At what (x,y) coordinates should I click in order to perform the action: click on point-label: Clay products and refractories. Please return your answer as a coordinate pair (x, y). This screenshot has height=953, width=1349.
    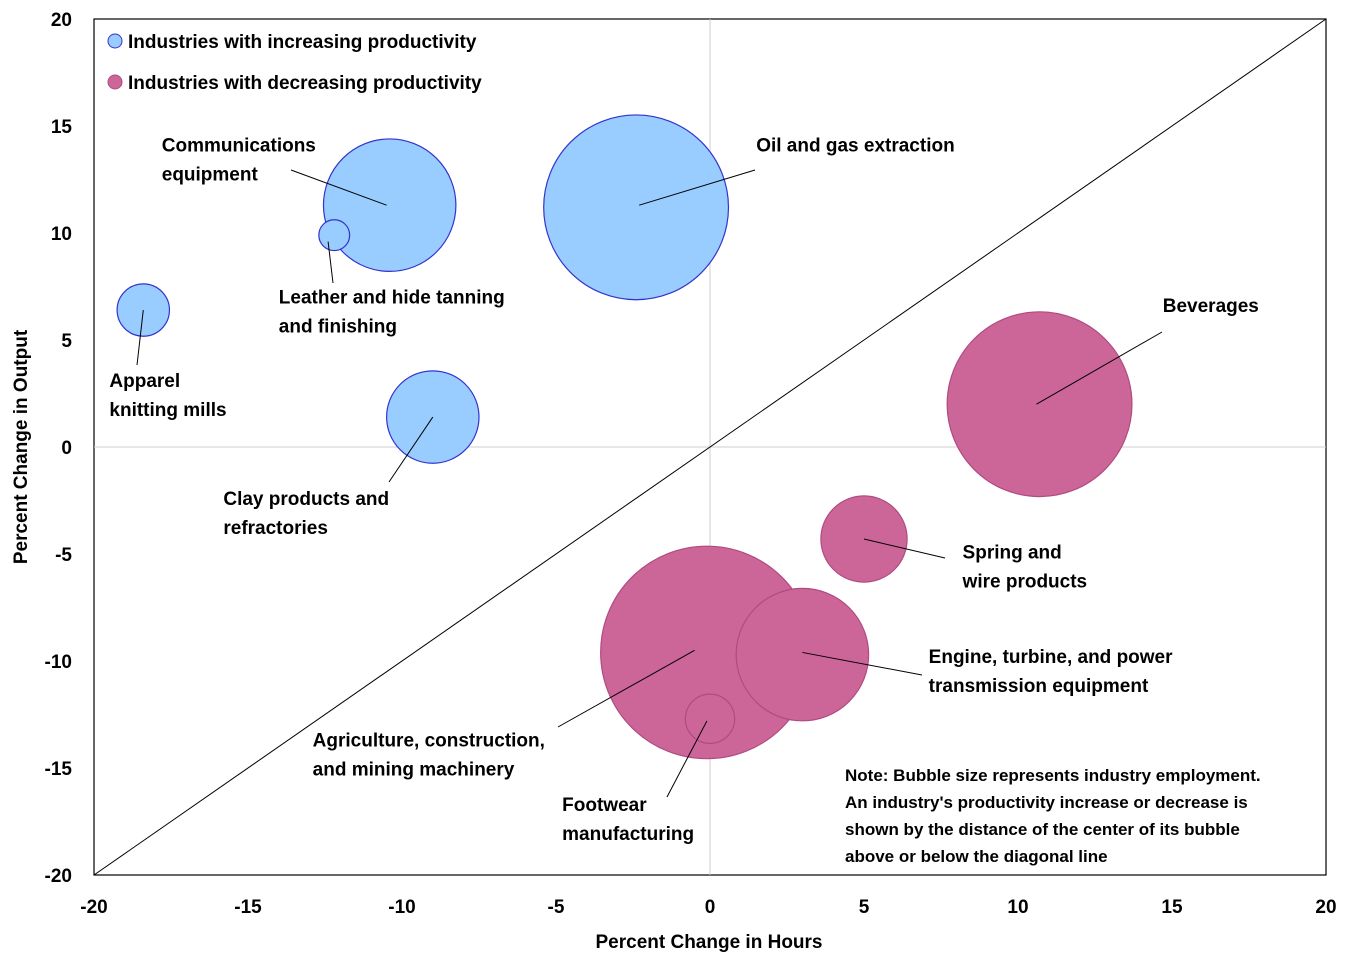
    Looking at the image, I should click on (306, 514).